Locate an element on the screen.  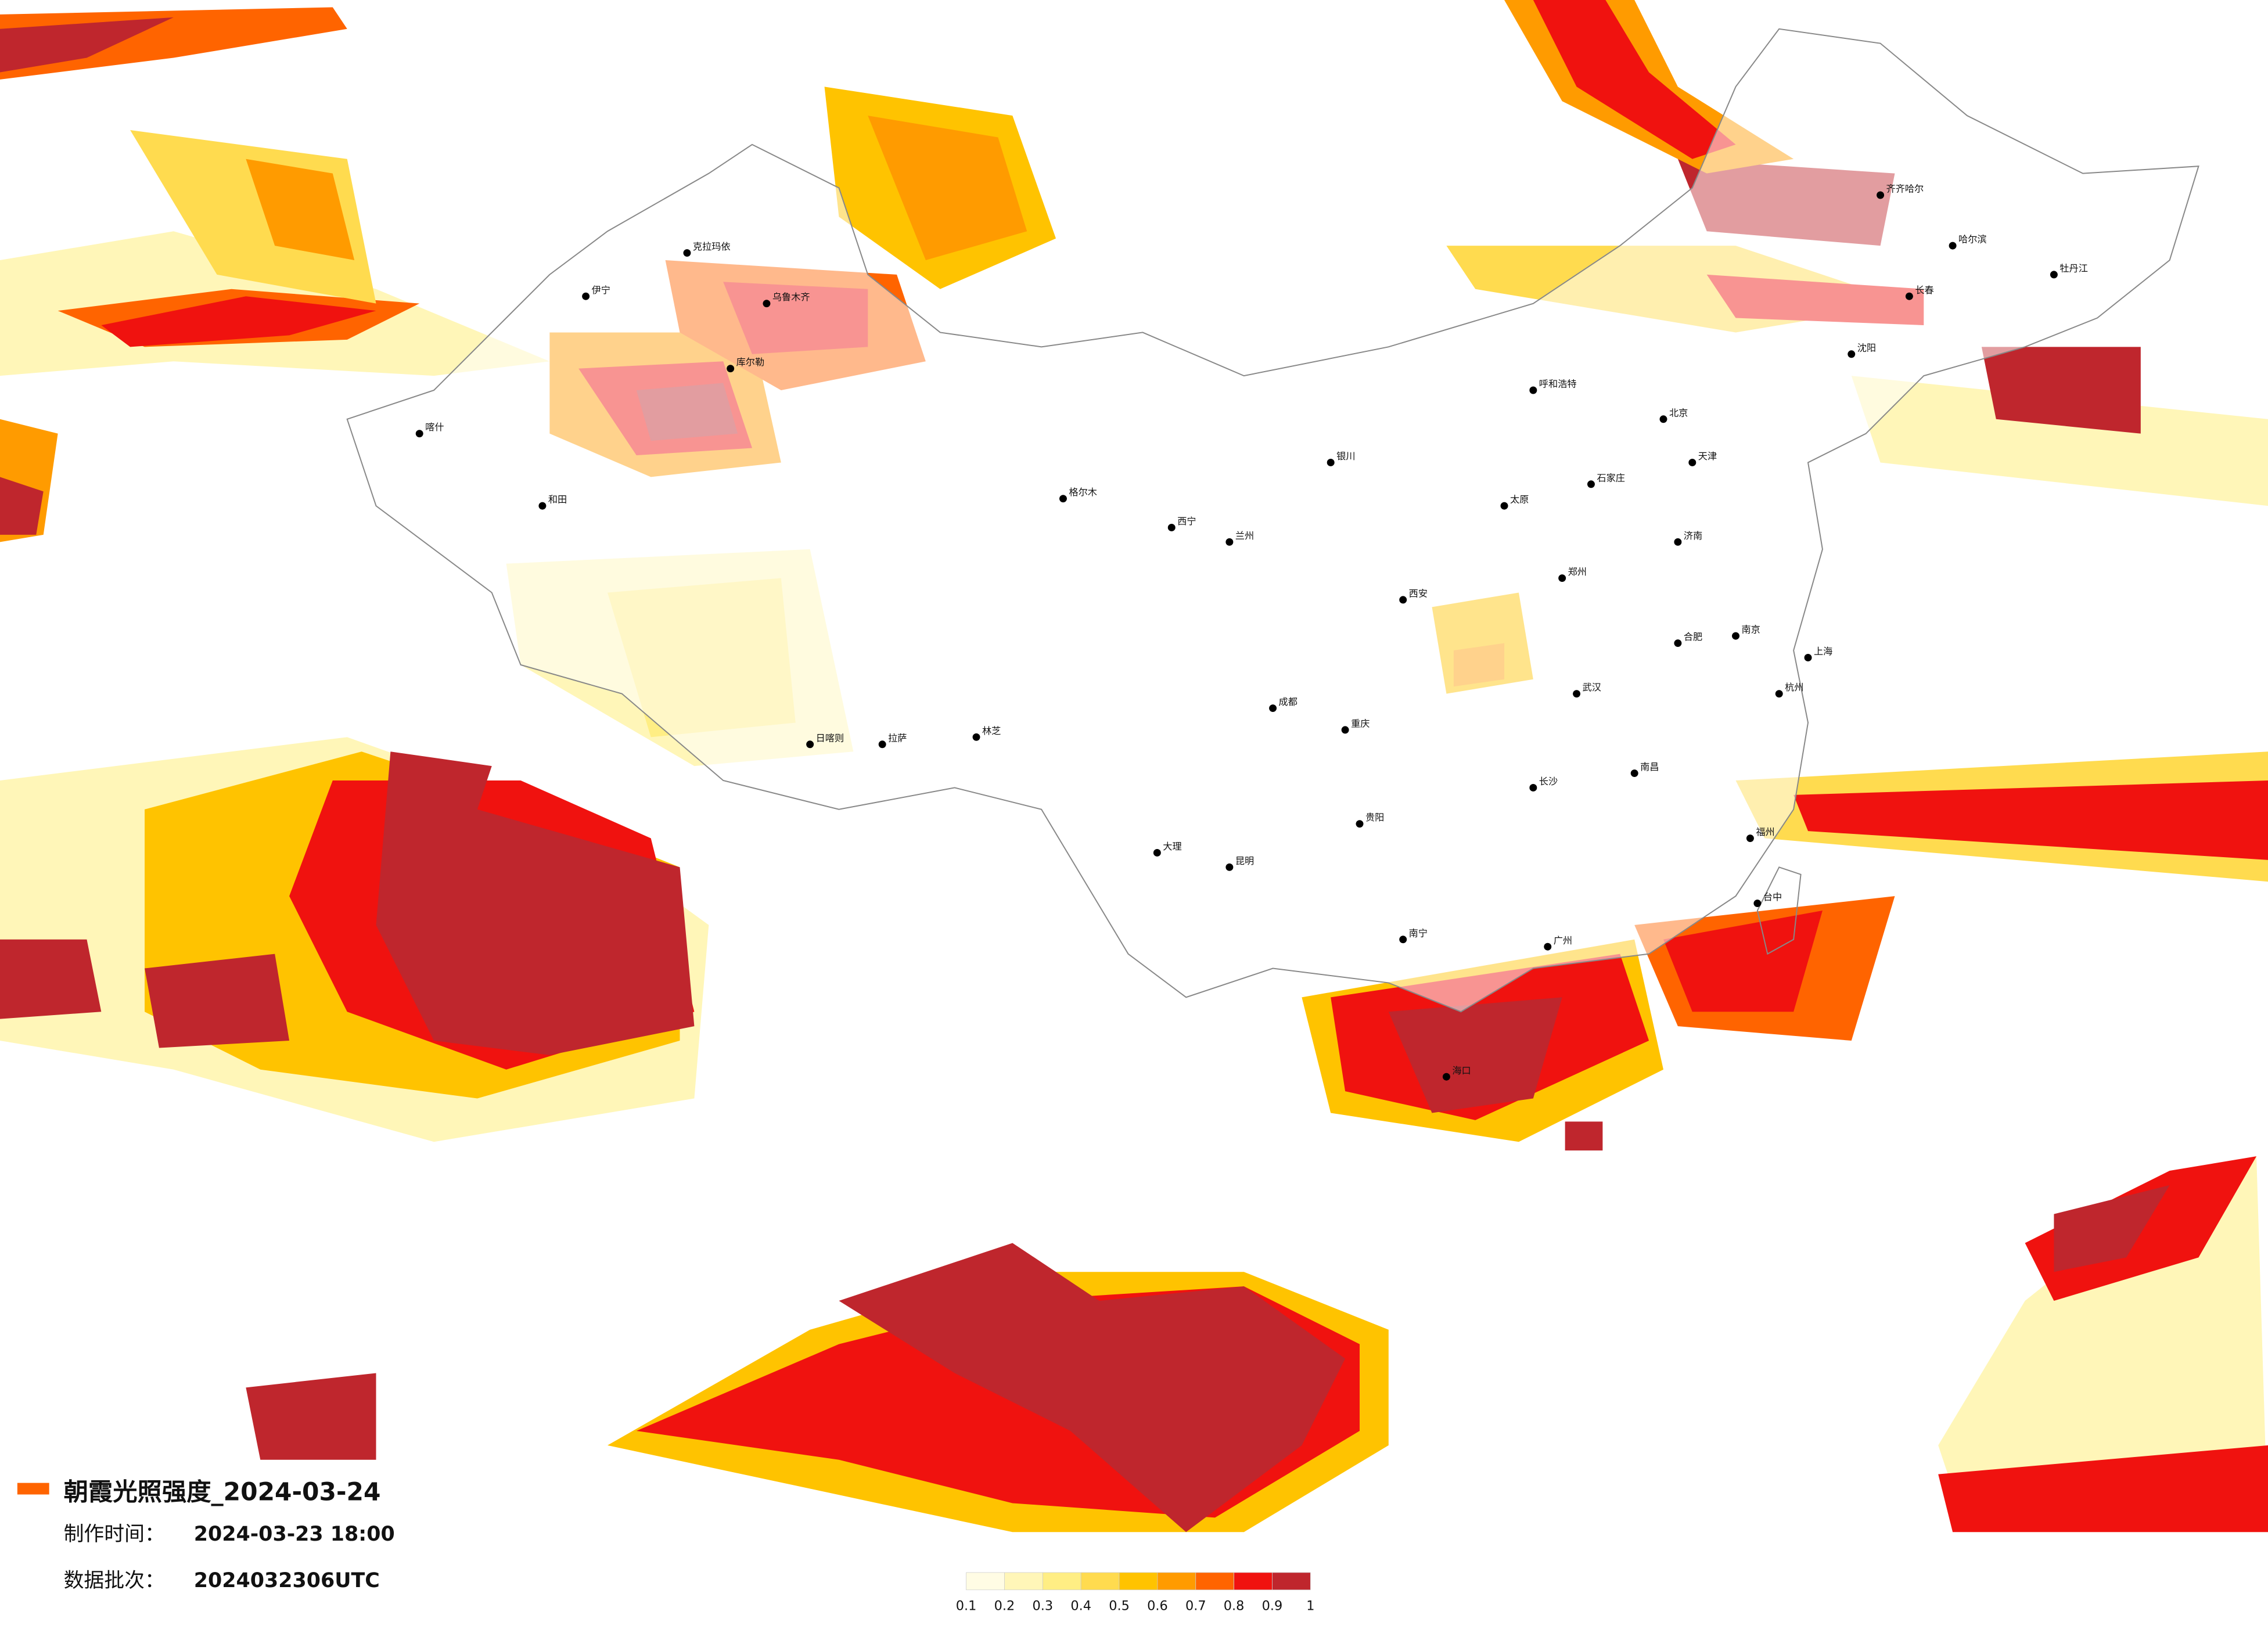
colorbar-tick-label: 0.4 is located at coordinates (1080, 1606).